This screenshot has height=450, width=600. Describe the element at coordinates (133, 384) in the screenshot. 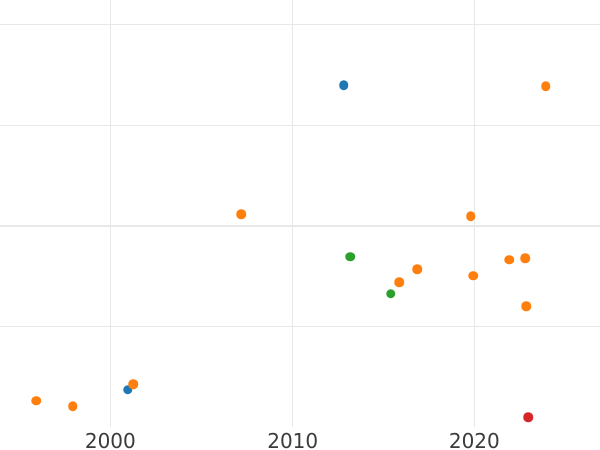

I see `data-point-series-orange-2001` at that location.